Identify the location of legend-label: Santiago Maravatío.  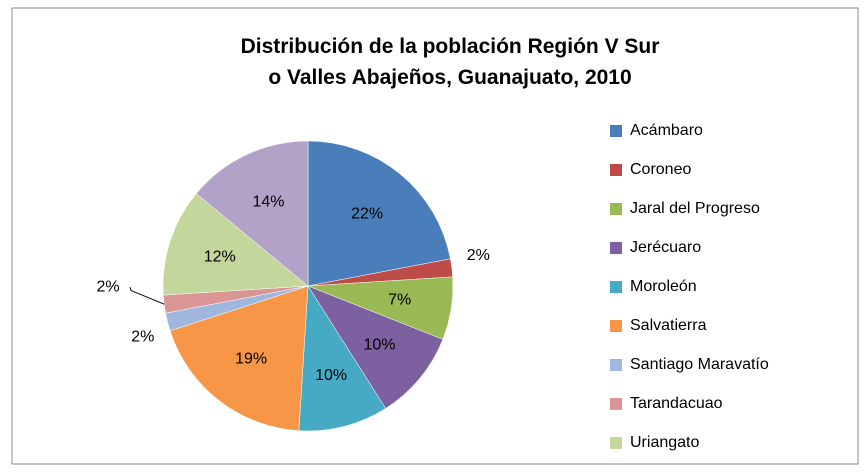
(699, 364).